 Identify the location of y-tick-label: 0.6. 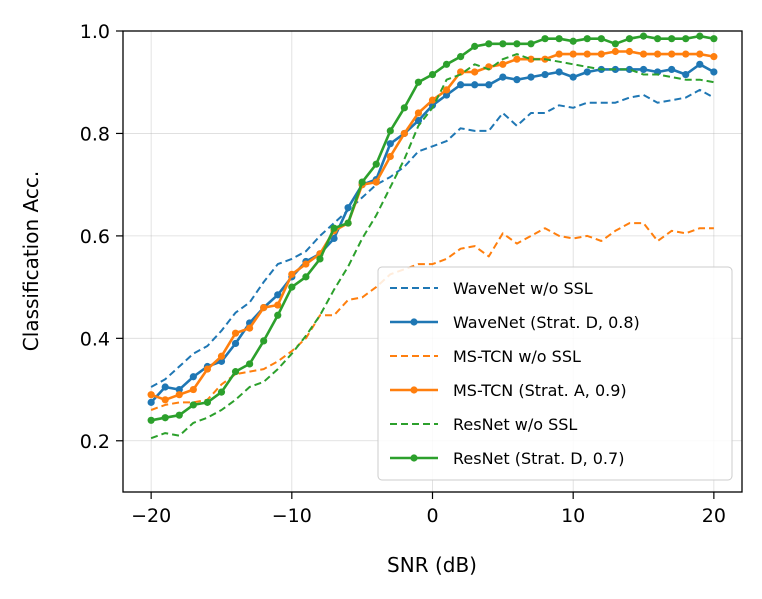
(95, 237).